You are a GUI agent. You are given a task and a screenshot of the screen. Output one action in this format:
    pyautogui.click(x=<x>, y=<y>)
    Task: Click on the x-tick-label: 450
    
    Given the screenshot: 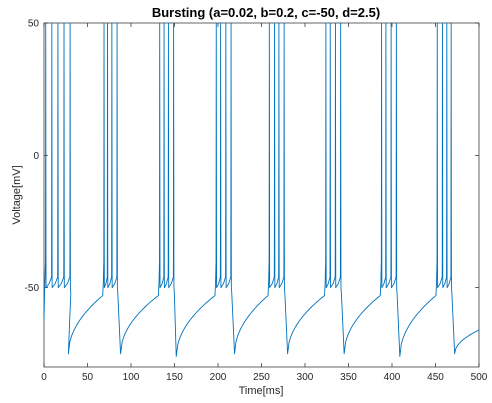 What is the action you would take?
    pyautogui.click(x=435, y=377)
    